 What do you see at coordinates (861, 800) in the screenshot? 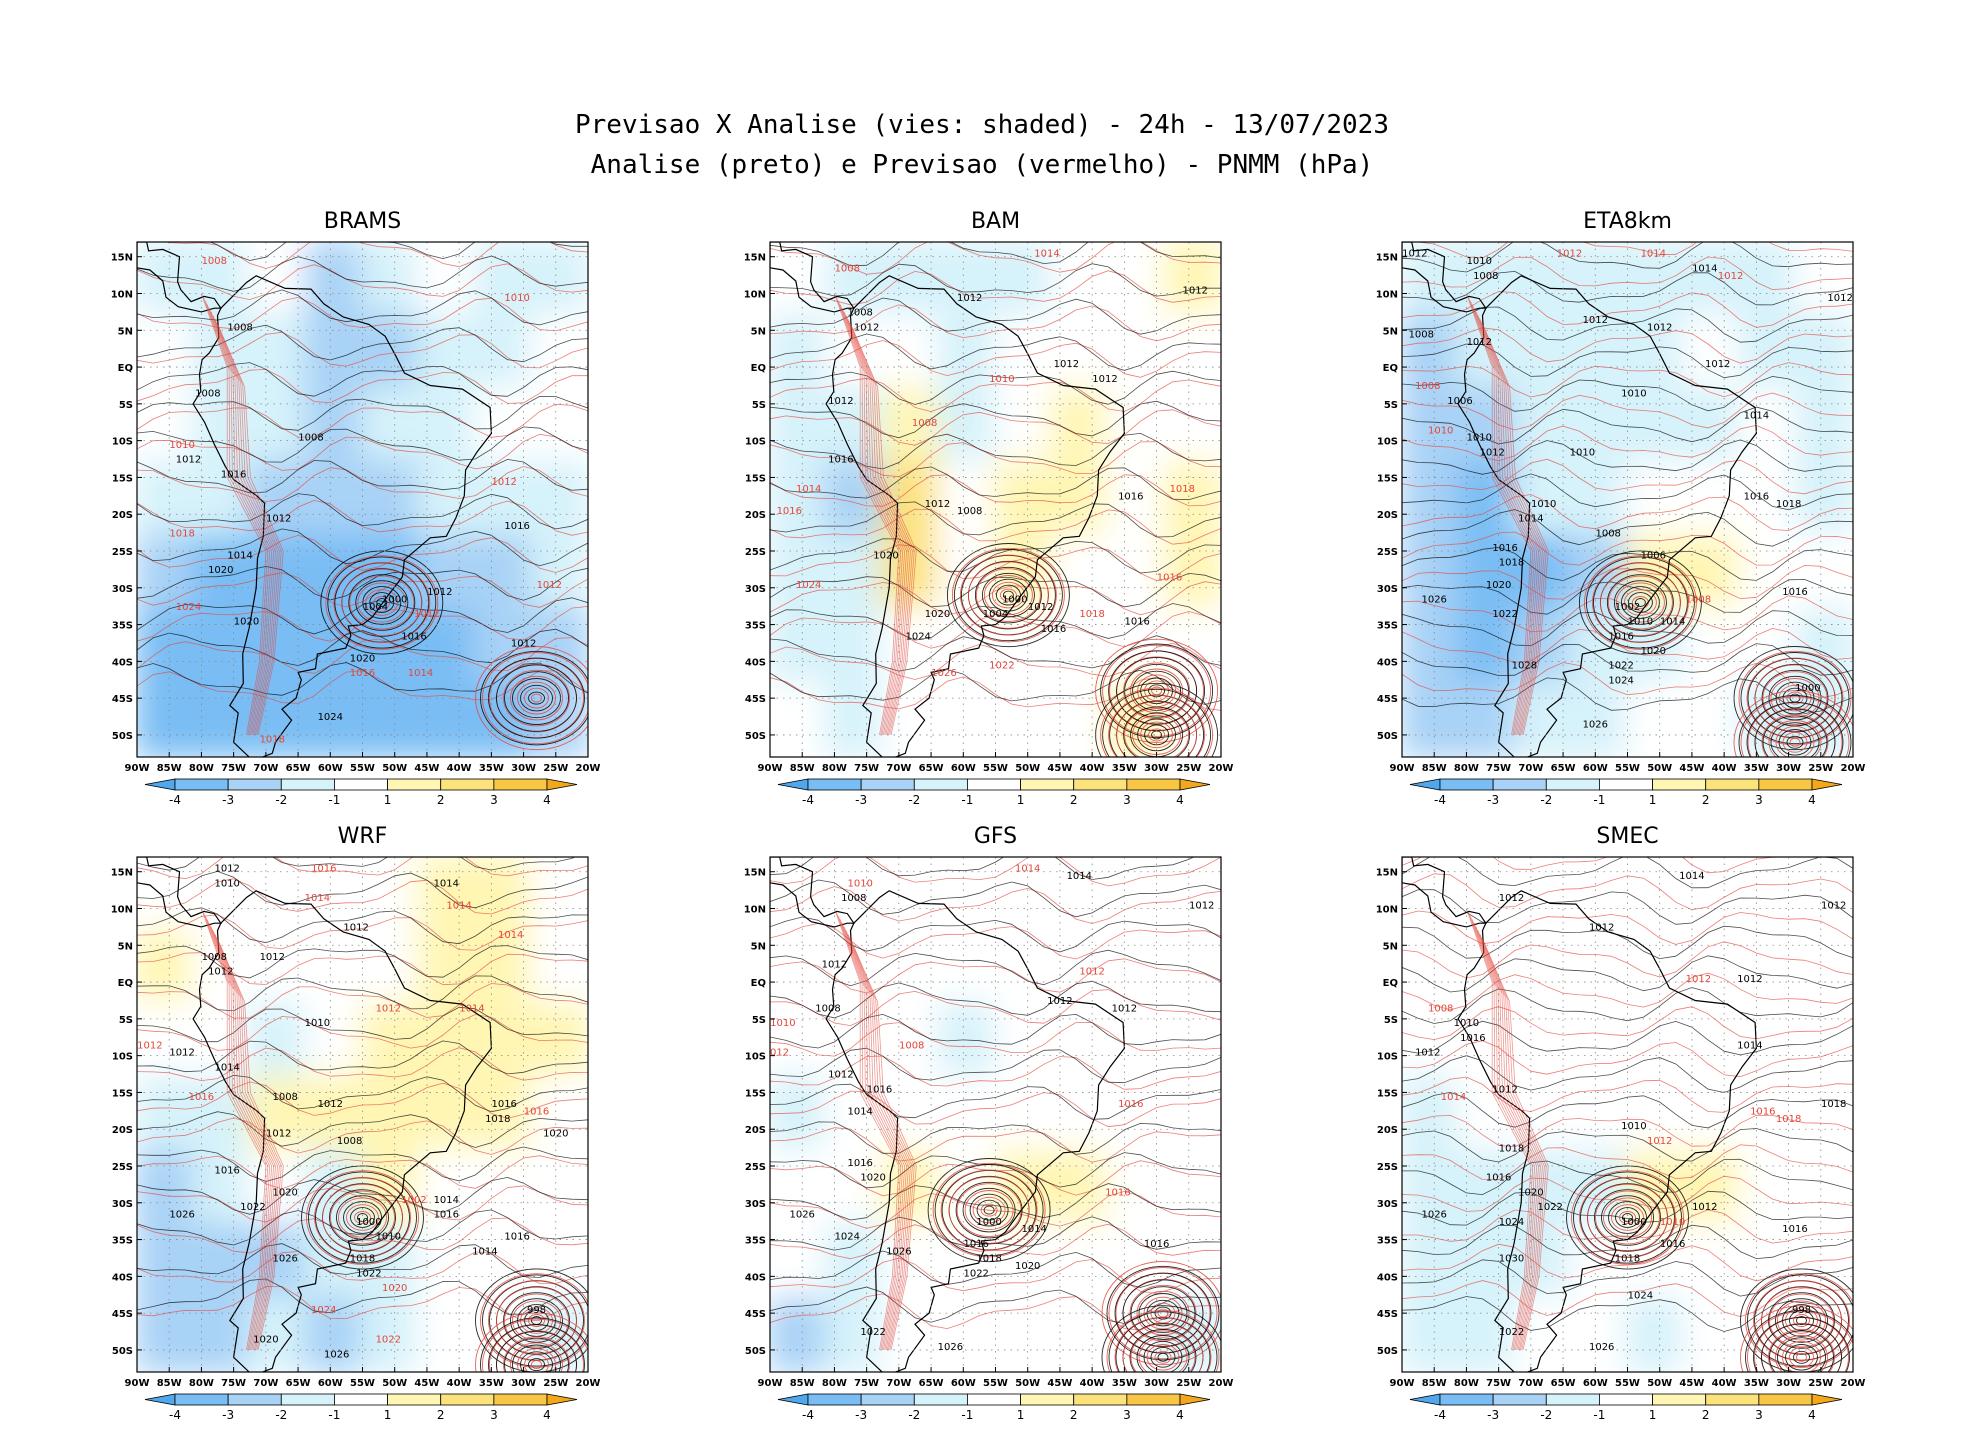
I see `colorbar-tick-label: -3` at bounding box center [861, 800].